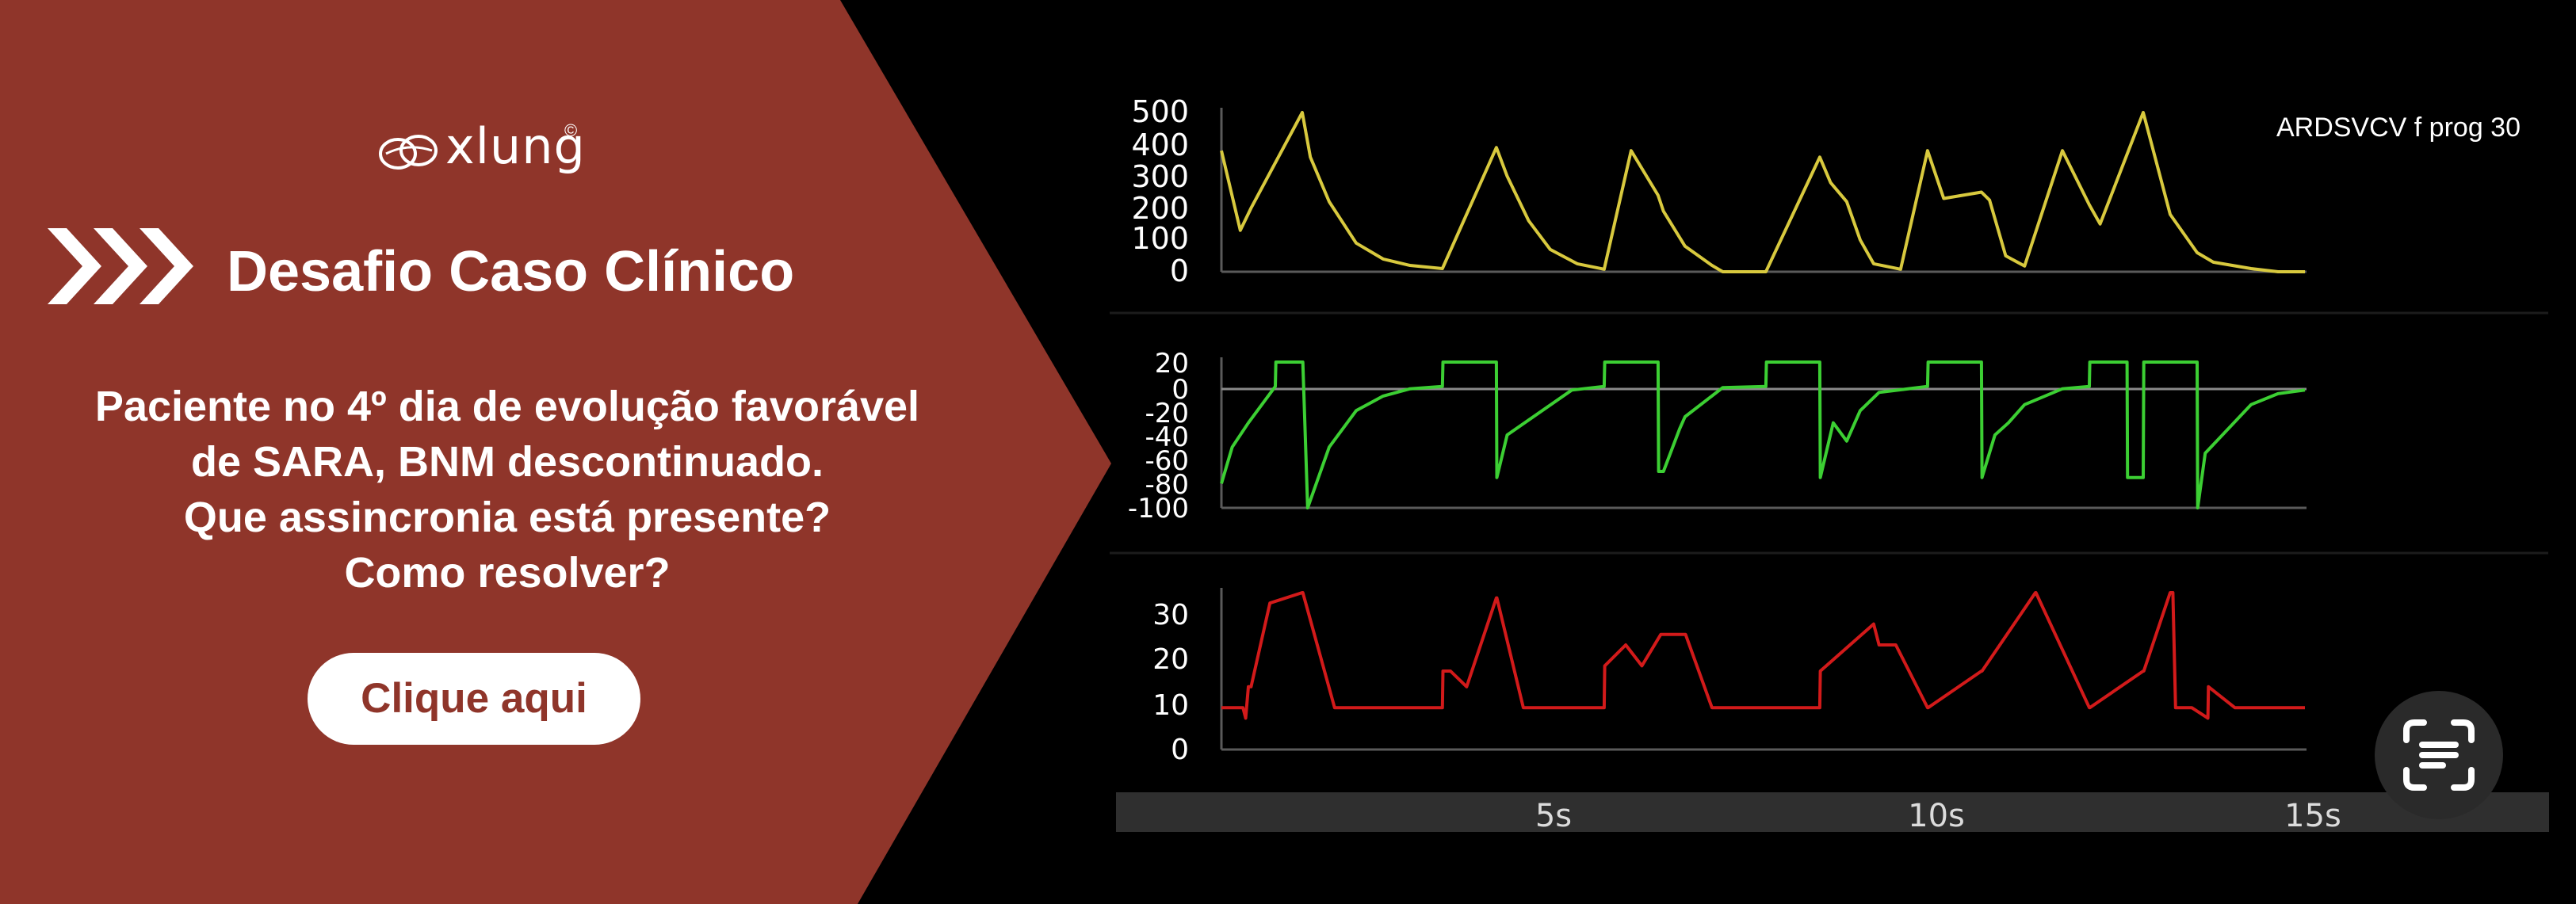 The width and height of the screenshot is (2576, 904). Describe the element at coordinates (1180, 750) in the screenshot. I see `pressure-tick-label: 0` at that location.